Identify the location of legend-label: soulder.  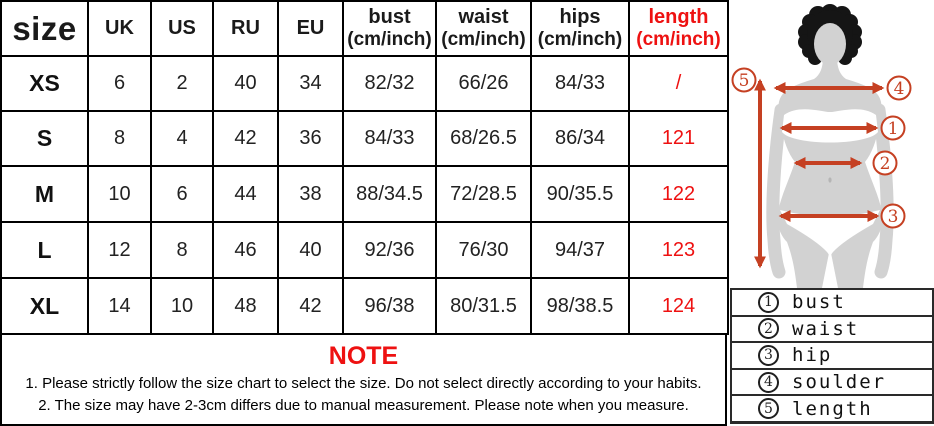
(839, 382).